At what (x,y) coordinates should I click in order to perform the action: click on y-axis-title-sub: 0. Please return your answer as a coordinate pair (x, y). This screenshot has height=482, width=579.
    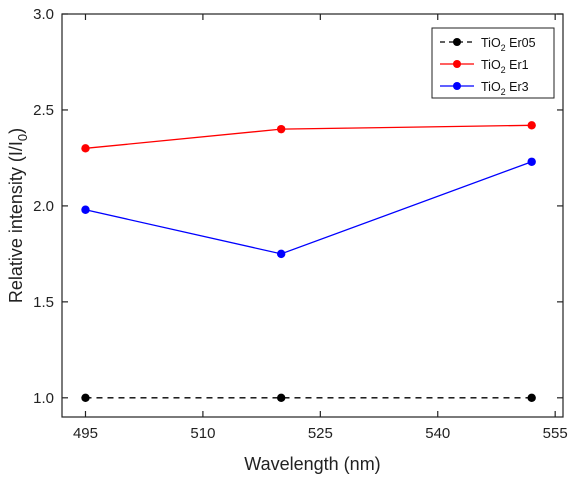
    Looking at the image, I should click on (22, 137).